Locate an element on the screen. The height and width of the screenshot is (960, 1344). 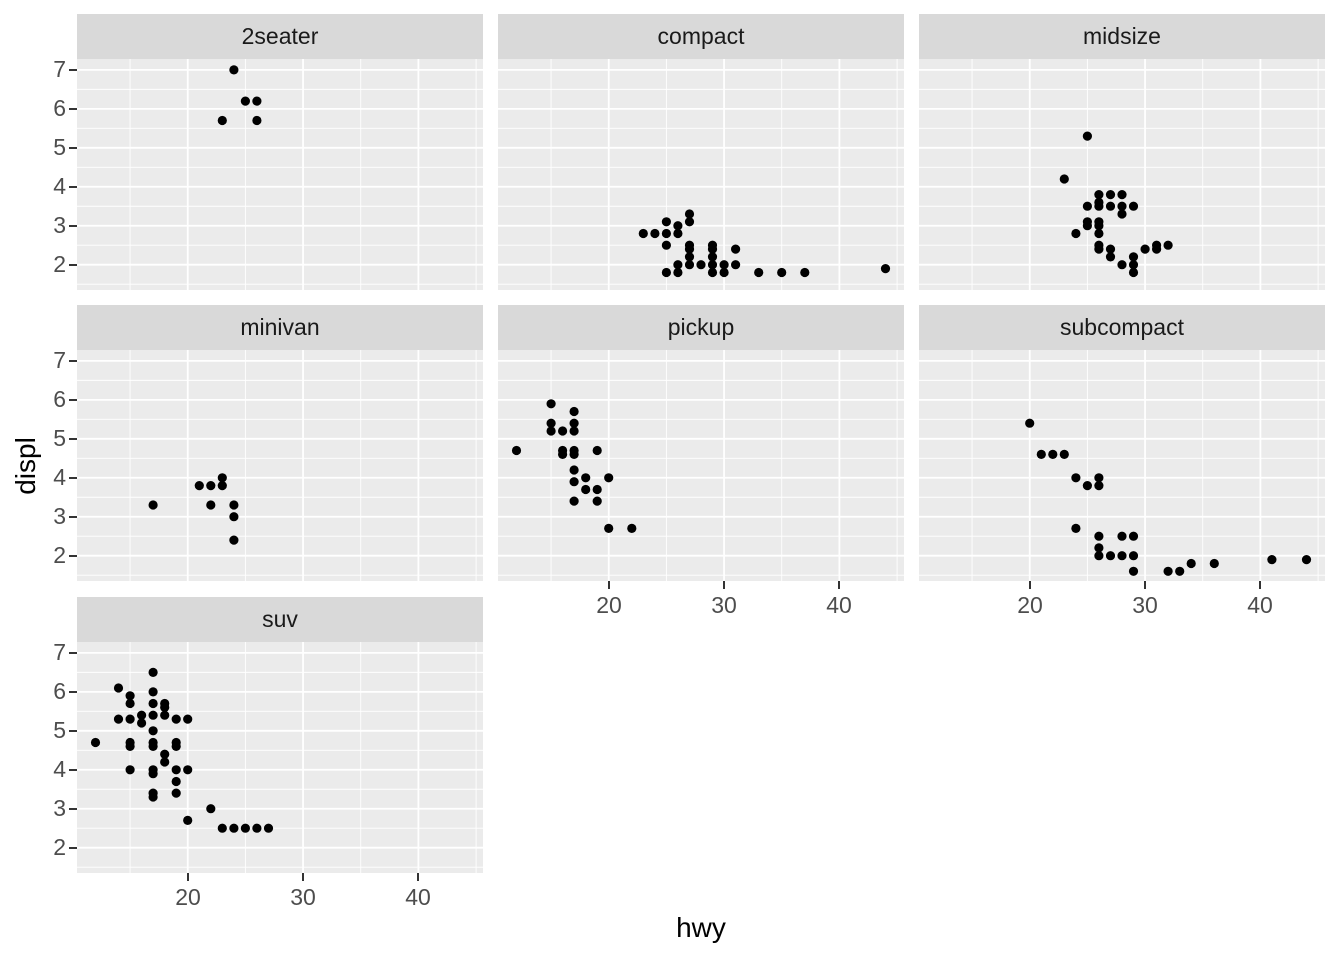
y-tick-label: 4 is located at coordinates (59, 477).